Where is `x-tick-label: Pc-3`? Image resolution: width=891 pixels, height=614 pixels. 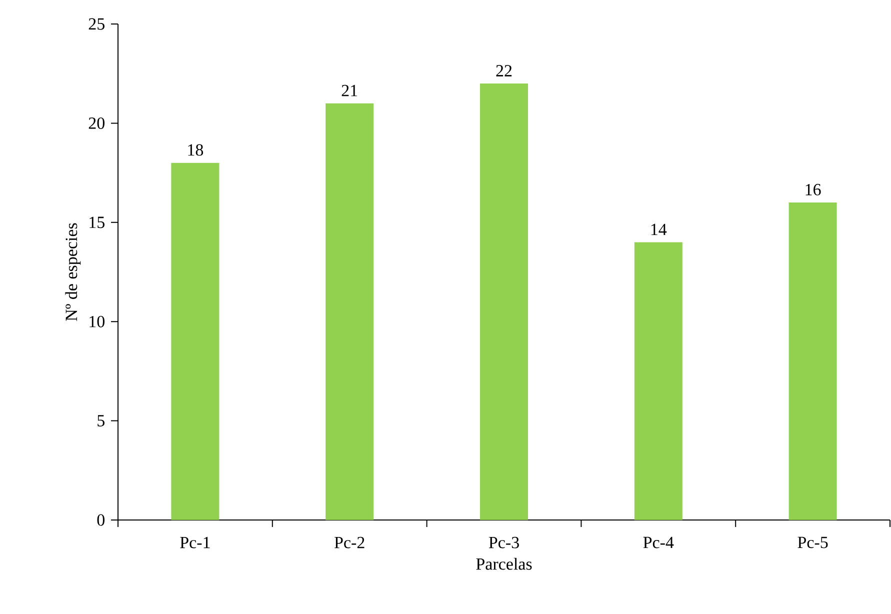 x-tick-label: Pc-3 is located at coordinates (503, 542).